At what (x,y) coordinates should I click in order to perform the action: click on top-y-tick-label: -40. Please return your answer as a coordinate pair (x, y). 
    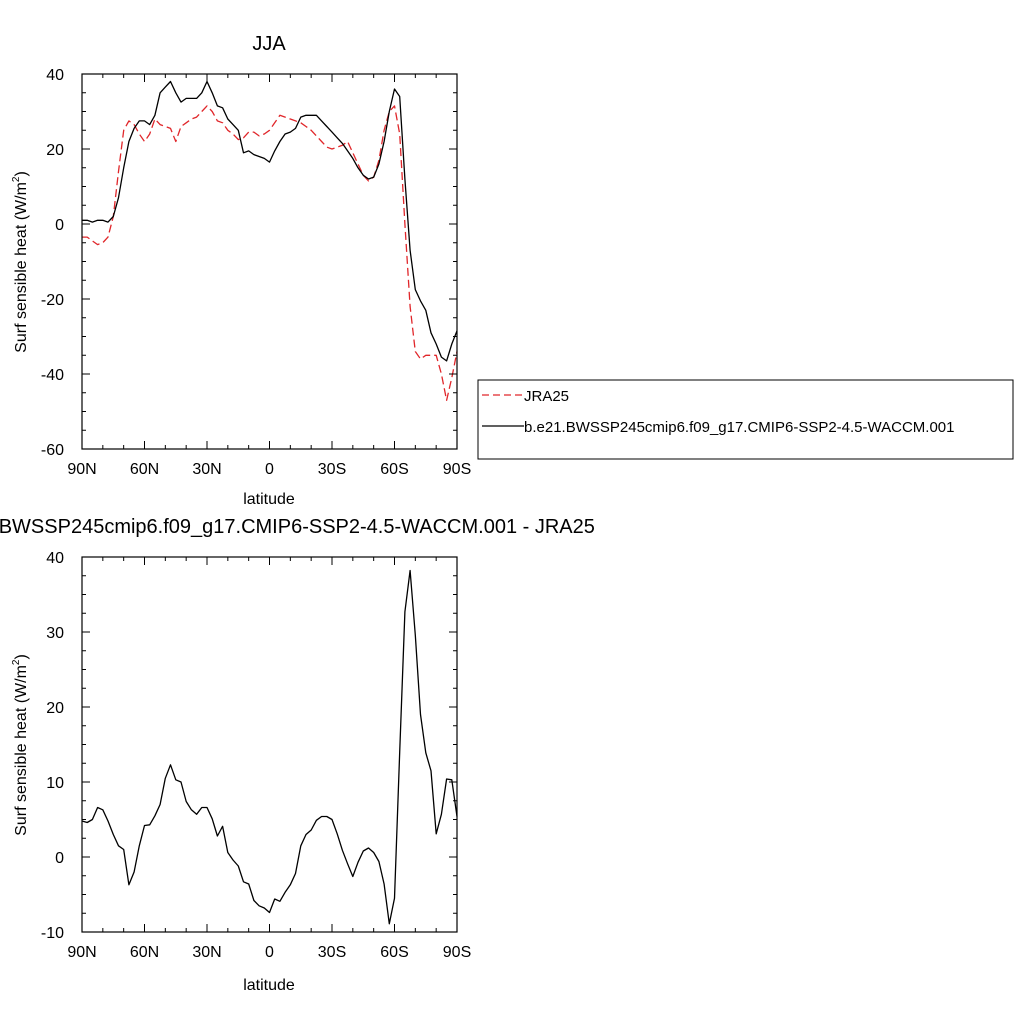
    Looking at the image, I should click on (52, 375).